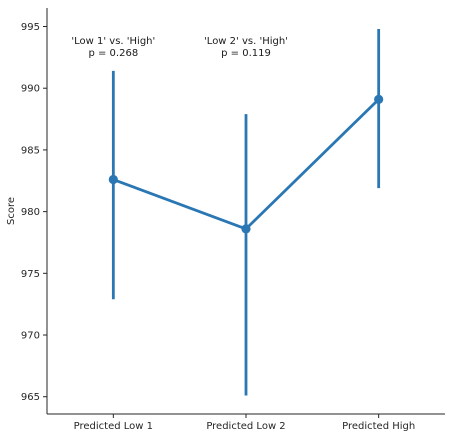 The height and width of the screenshot is (438, 452). I want to click on x-tick-label: Predicted High, so click(378, 426).